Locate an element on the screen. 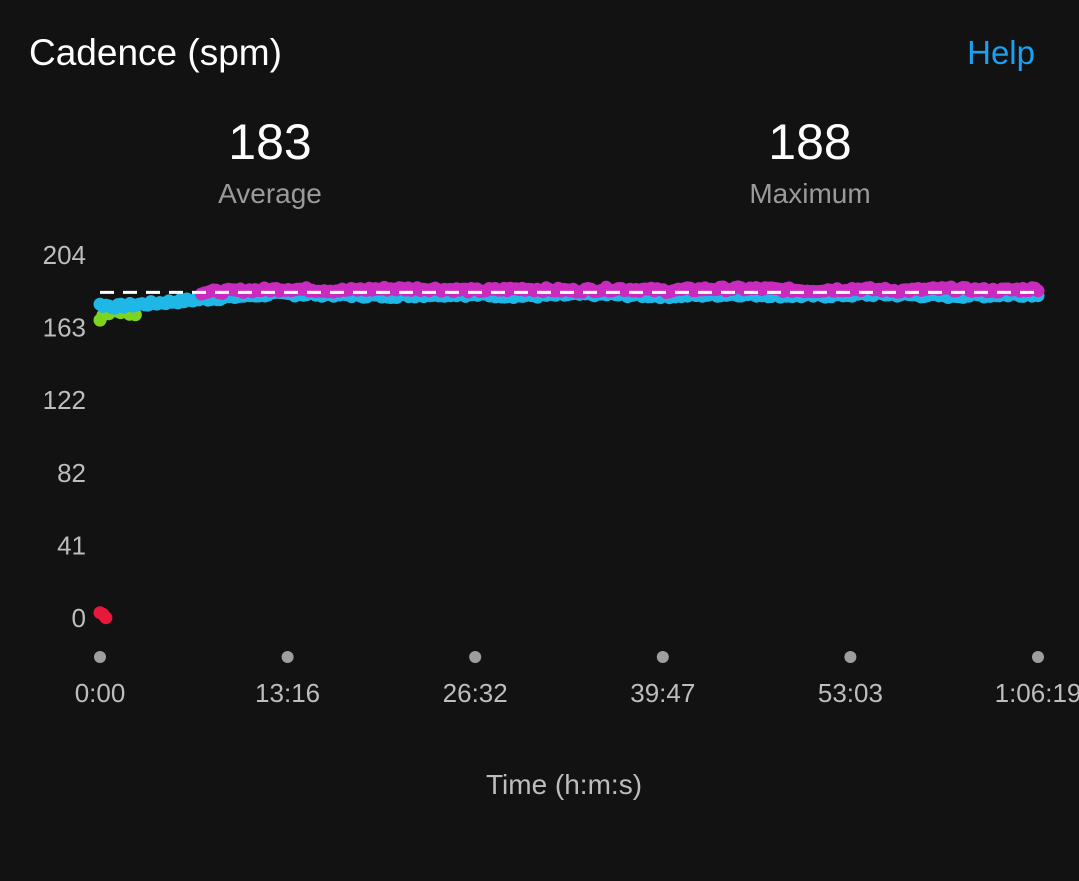  average-stat: 183 Average is located at coordinates (270, 162).